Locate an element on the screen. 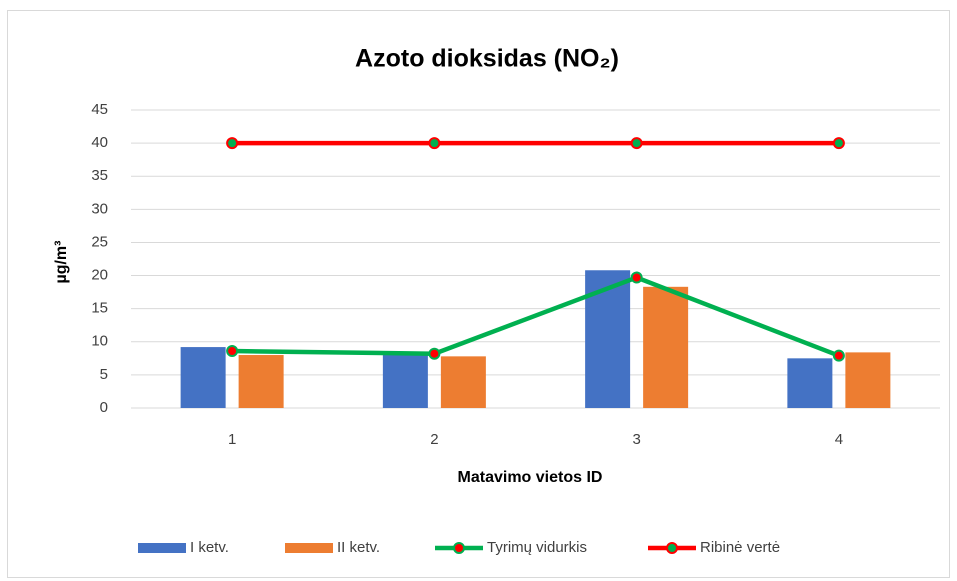  line is located at coordinates (536, 316).